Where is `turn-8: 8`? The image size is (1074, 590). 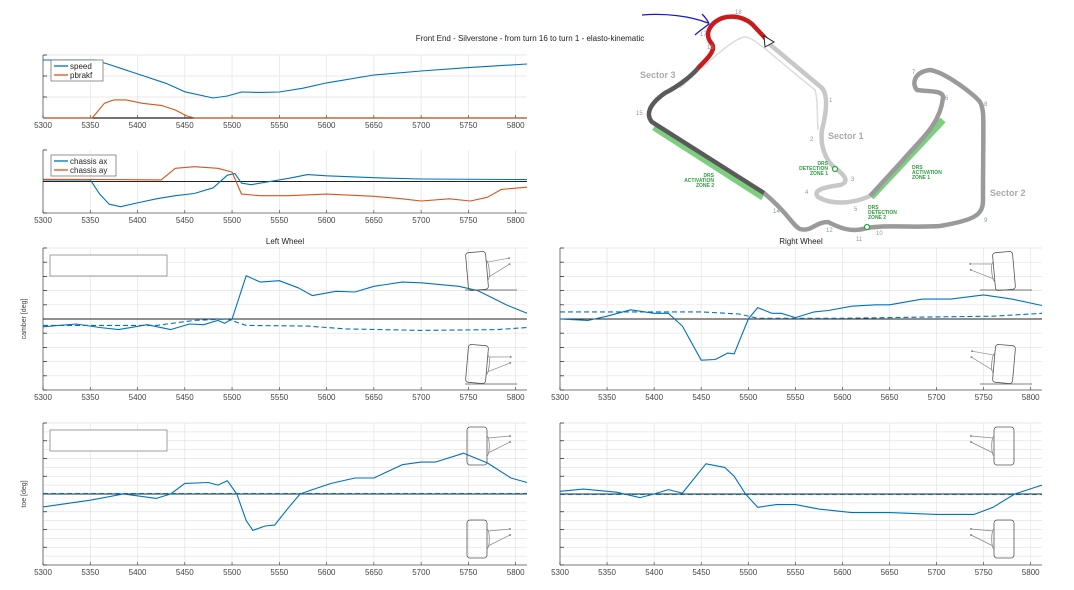 turn-8: 8 is located at coordinates (986, 105).